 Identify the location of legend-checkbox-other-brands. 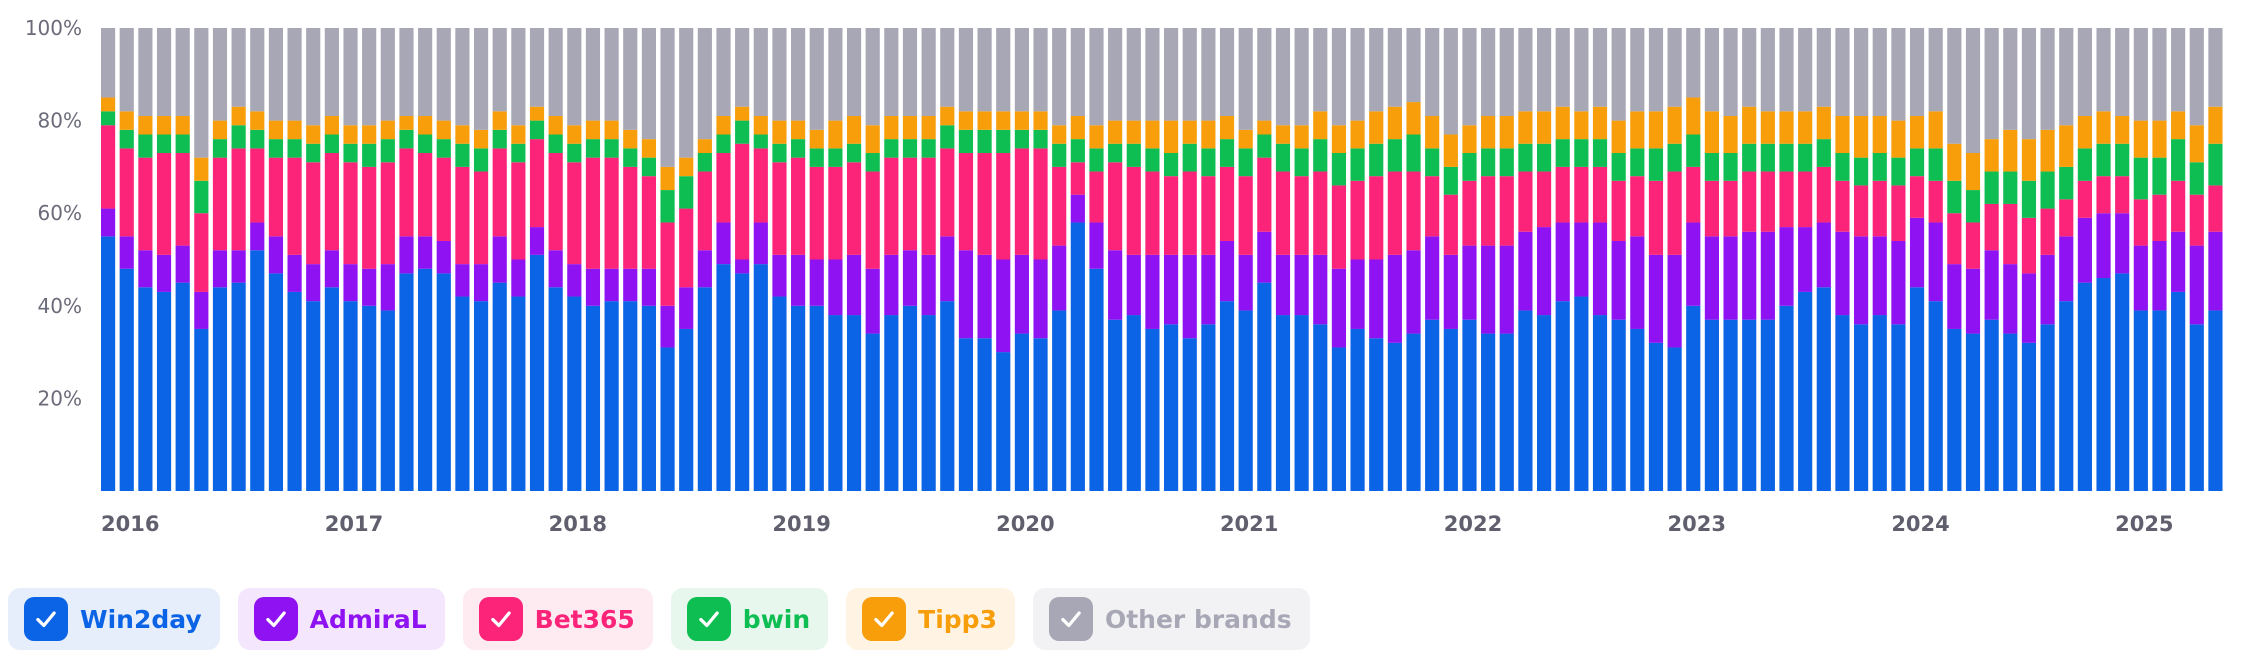
(1070, 619).